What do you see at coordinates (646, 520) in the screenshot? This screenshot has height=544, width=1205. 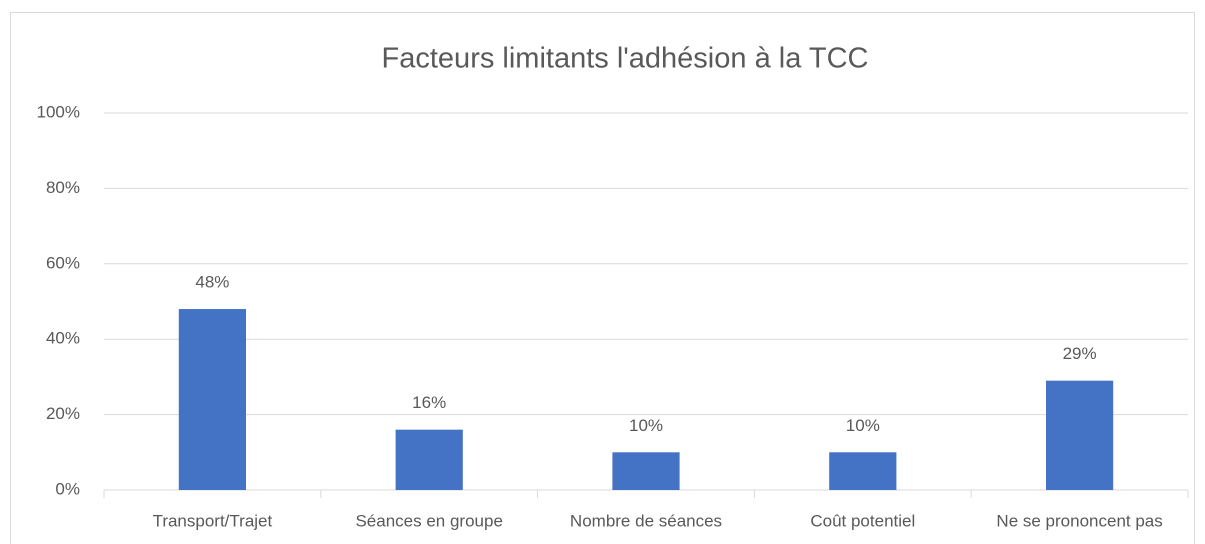 I see `x-tick-label: Nombre de séances` at bounding box center [646, 520].